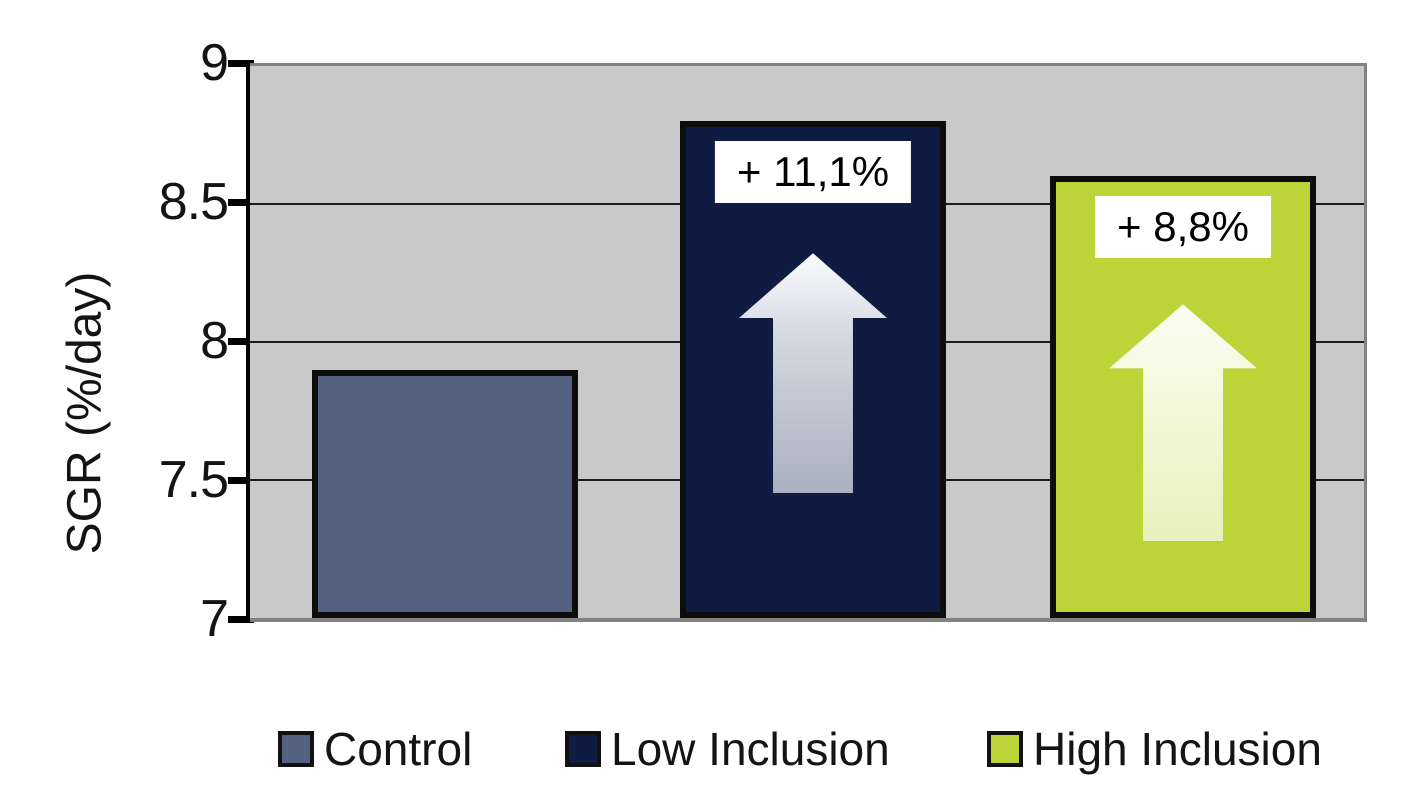 The width and height of the screenshot is (1417, 793). Describe the element at coordinates (296, 749) in the screenshot. I see `legend-swatch-control` at that location.